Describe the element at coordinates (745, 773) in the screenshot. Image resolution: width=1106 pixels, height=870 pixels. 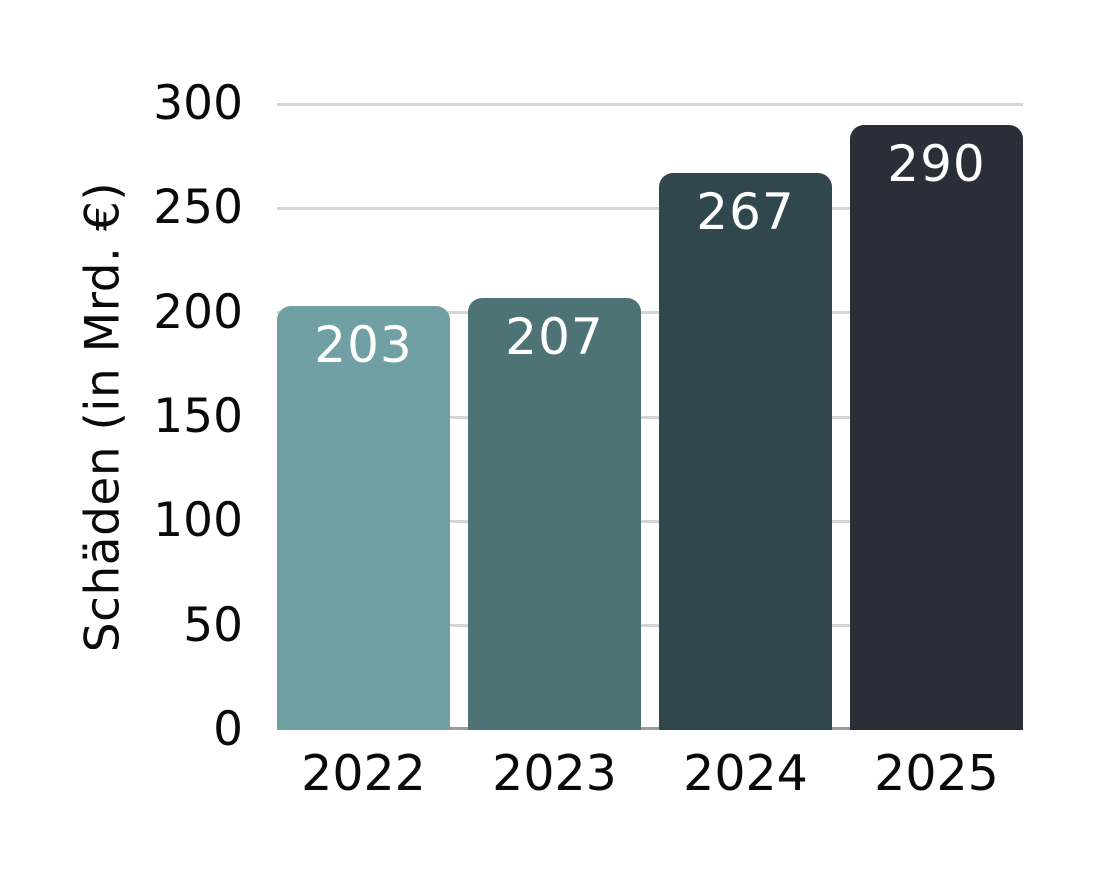
I see `x-tick-label: 2024` at that location.